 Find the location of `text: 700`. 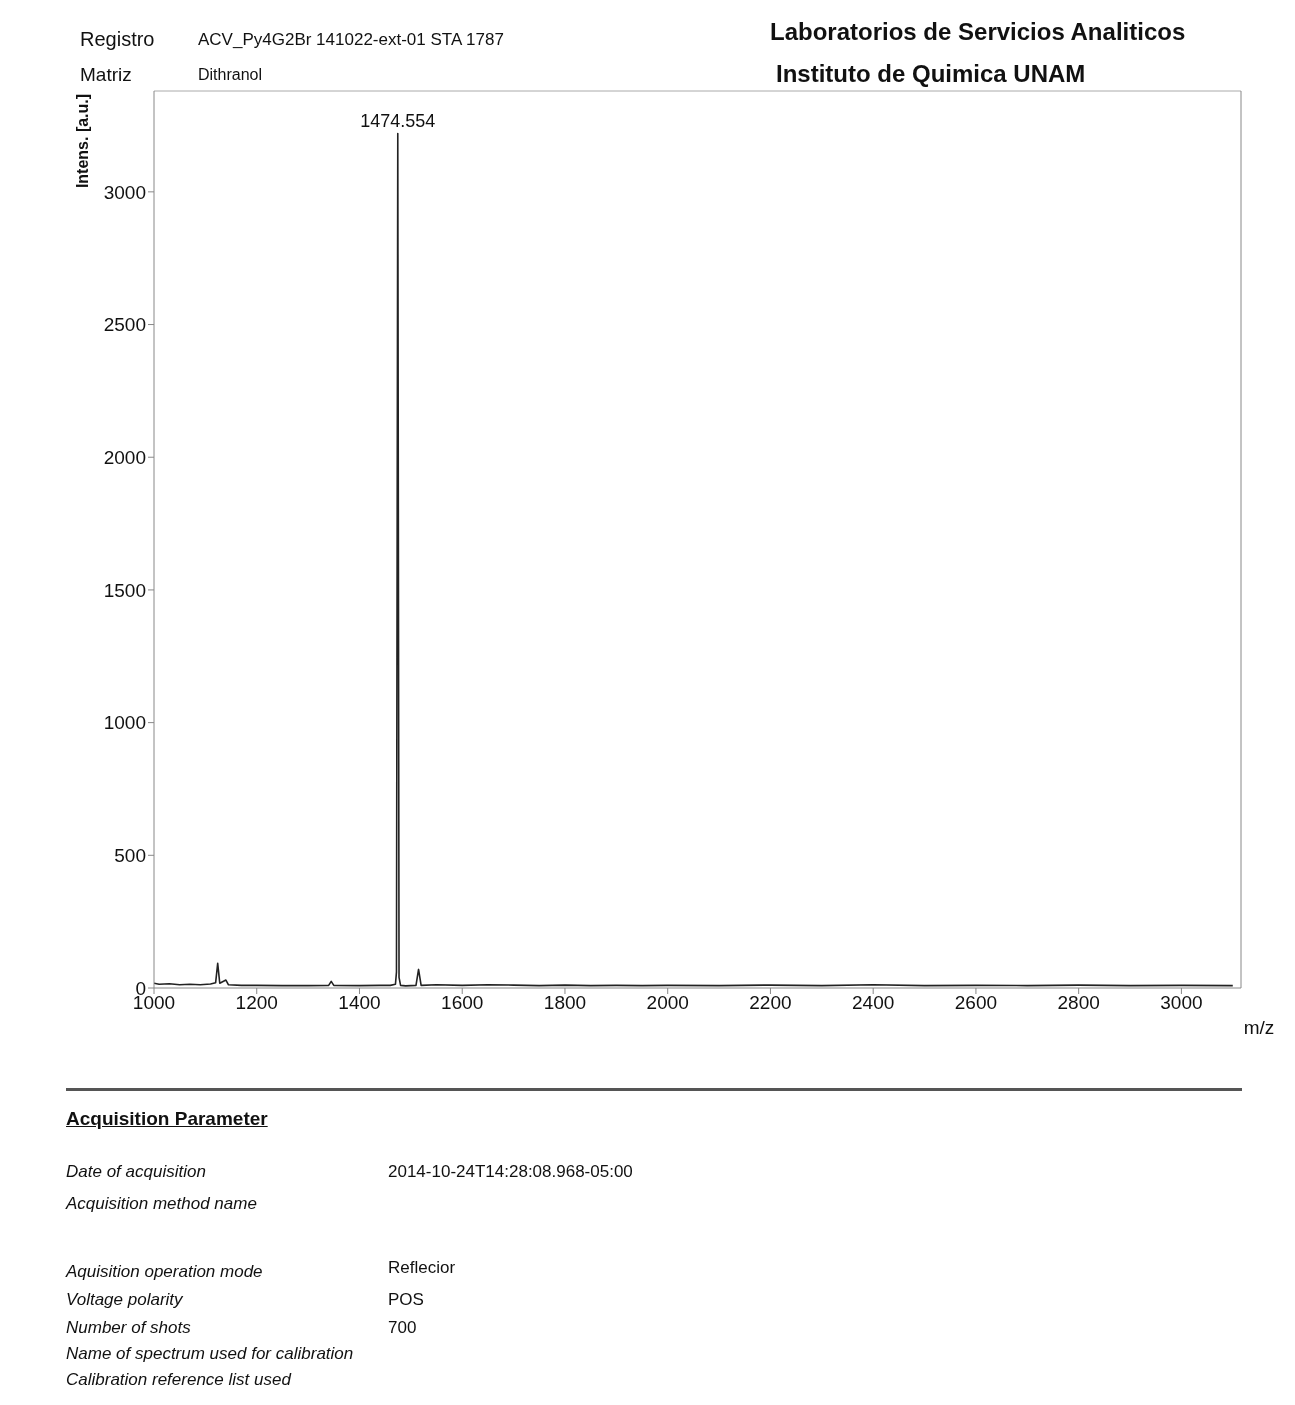

text: 700 is located at coordinates (402, 1328).